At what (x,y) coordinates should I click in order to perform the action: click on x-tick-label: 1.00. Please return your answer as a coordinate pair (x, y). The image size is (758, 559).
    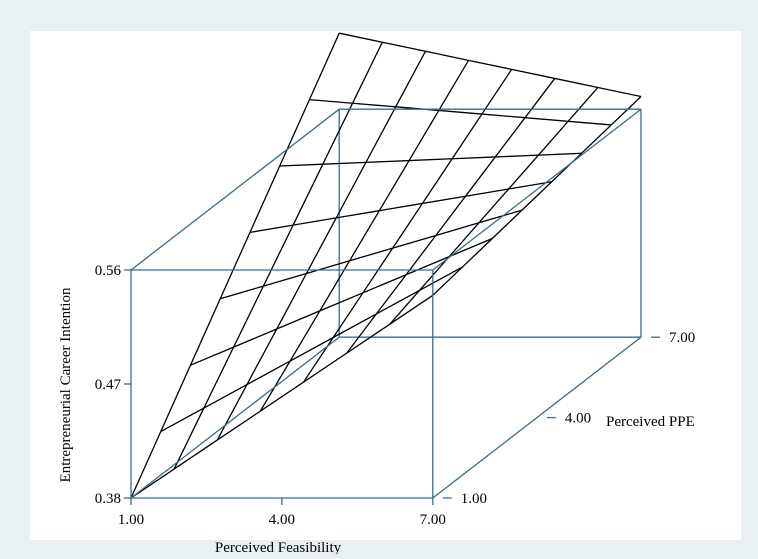
    Looking at the image, I should click on (131, 520).